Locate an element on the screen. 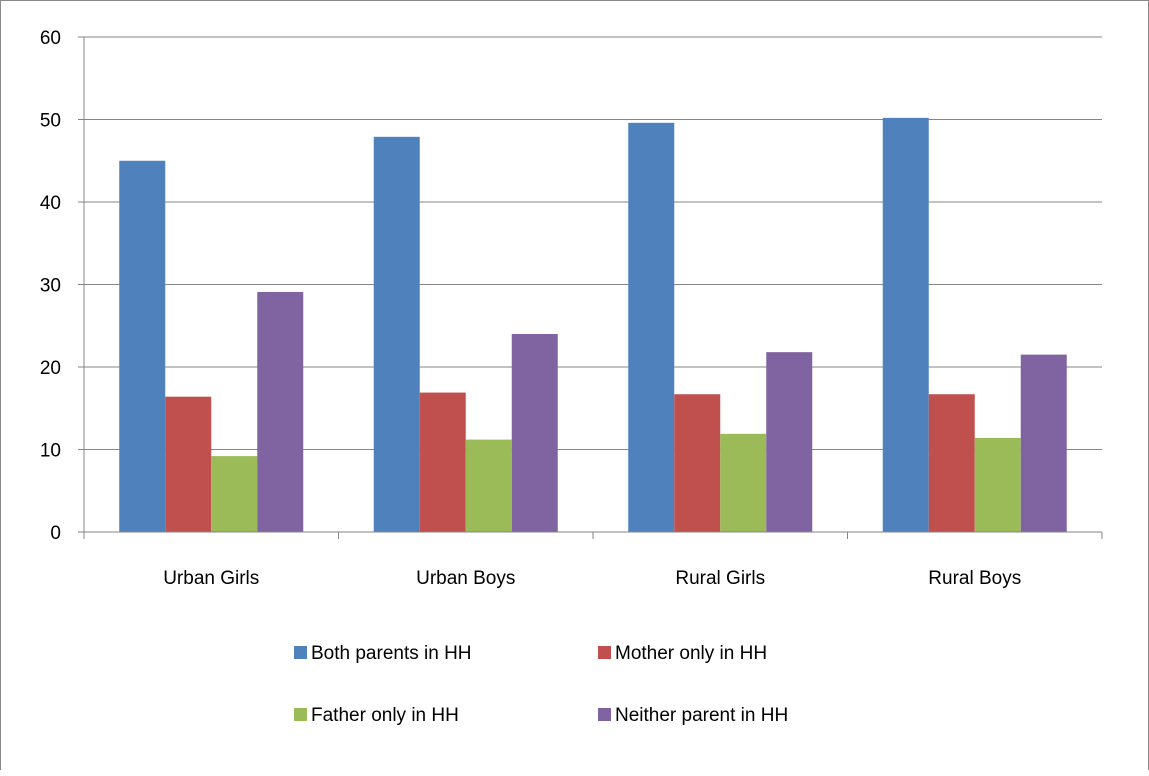 This screenshot has height=776, width=1149. y-tick-label: 40 is located at coordinates (50, 203).